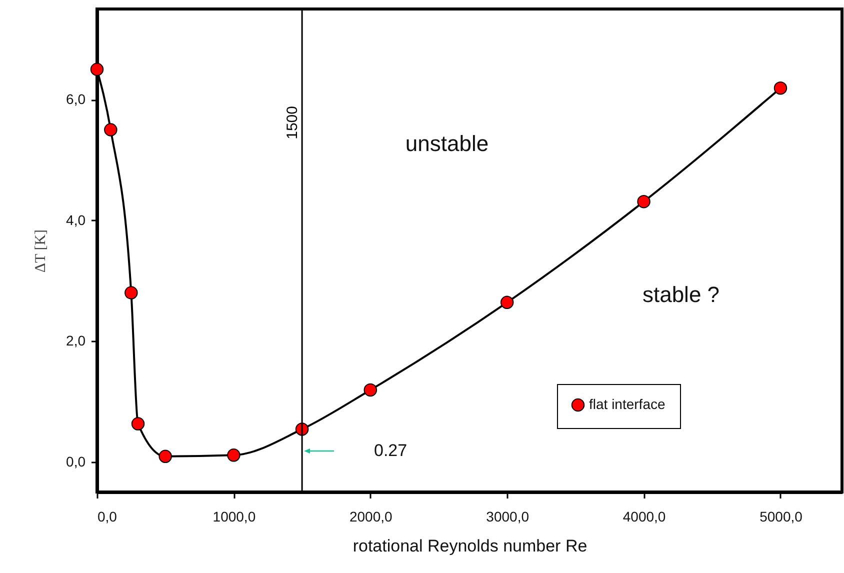 The width and height of the screenshot is (844, 573). What do you see at coordinates (371, 516) in the screenshot?
I see `x-tick-label: 2000,0` at bounding box center [371, 516].